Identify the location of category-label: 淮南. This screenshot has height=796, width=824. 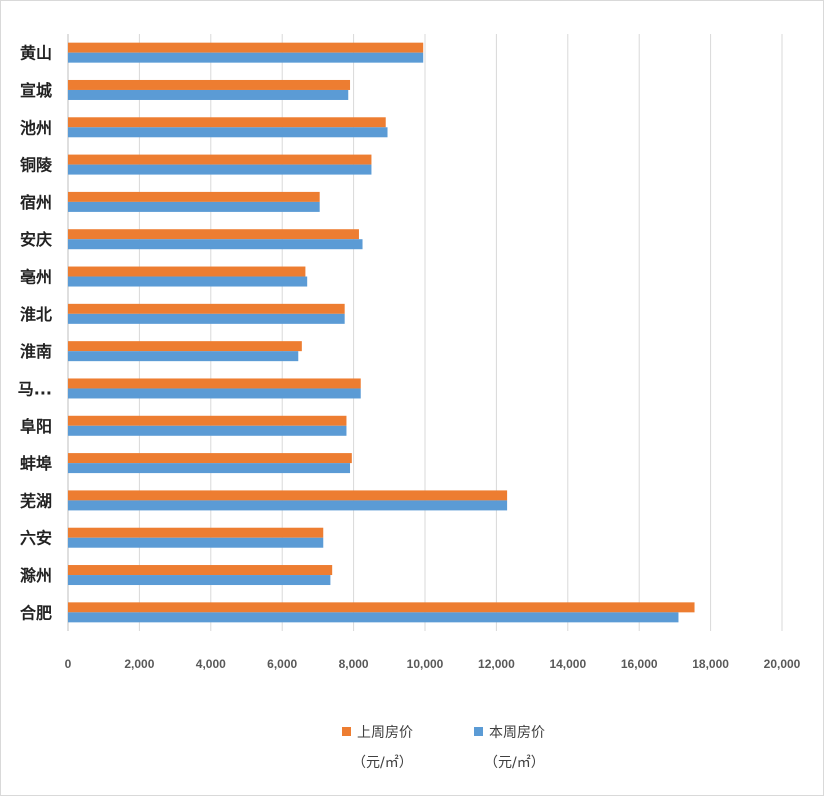
(36, 351).